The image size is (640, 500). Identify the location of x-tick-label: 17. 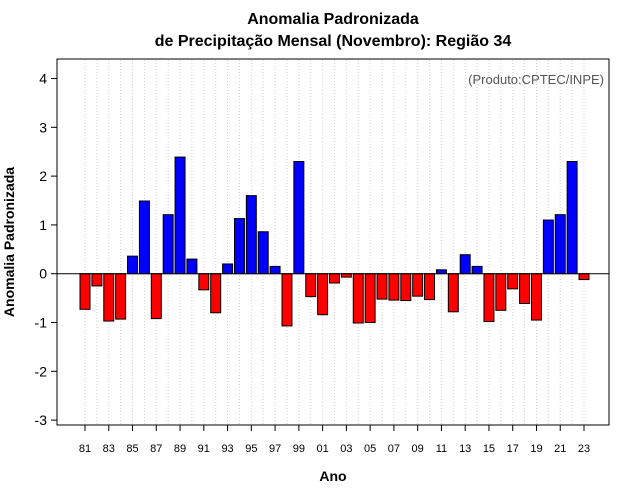
(513, 449).